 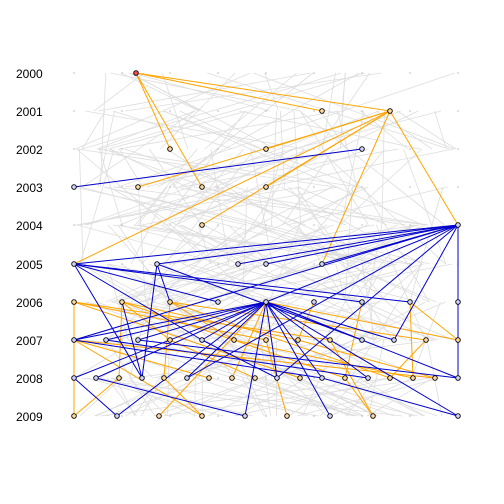 I want to click on year-label-2009: 2009, so click(x=29, y=417).